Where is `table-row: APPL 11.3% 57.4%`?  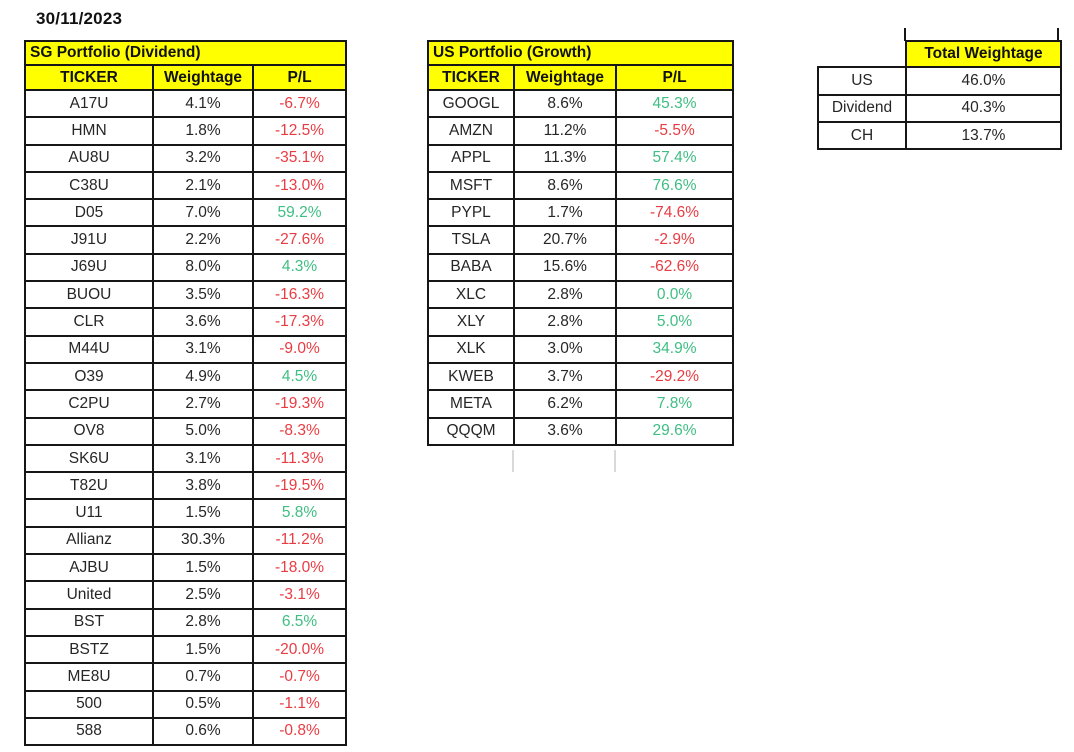
table-row: APPL 11.3% 57.4% is located at coordinates (581, 158).